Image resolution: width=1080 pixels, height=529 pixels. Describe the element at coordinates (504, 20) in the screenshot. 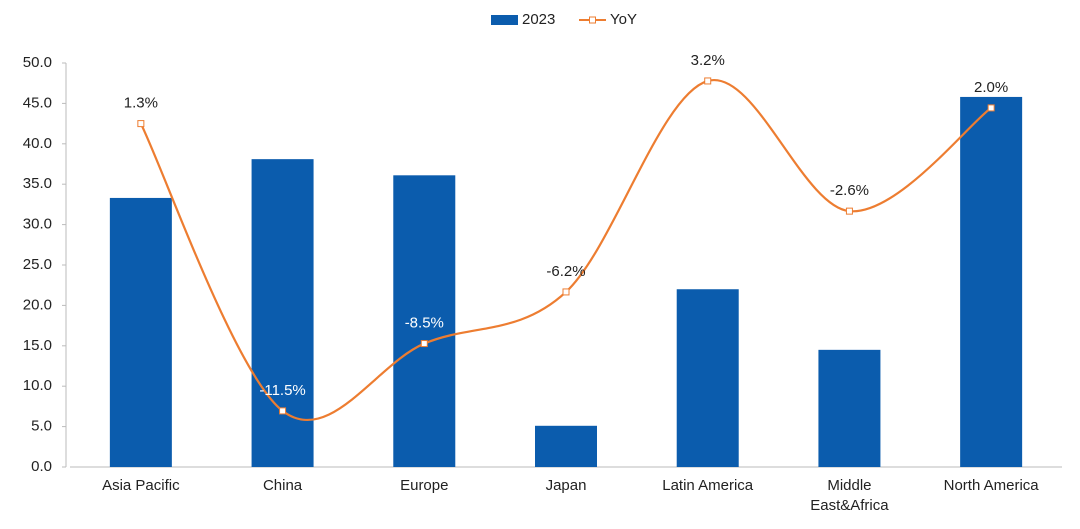

I see `legend-swatch` at that location.